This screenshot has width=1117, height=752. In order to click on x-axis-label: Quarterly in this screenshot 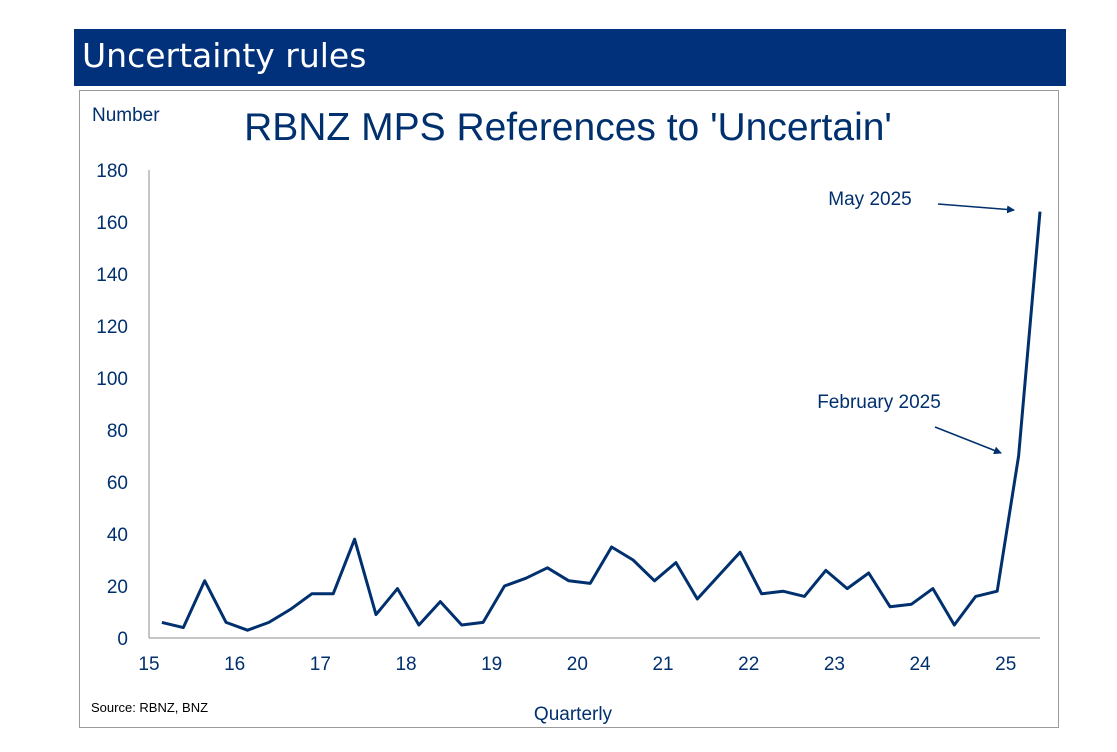, I will do `click(573, 714)`.